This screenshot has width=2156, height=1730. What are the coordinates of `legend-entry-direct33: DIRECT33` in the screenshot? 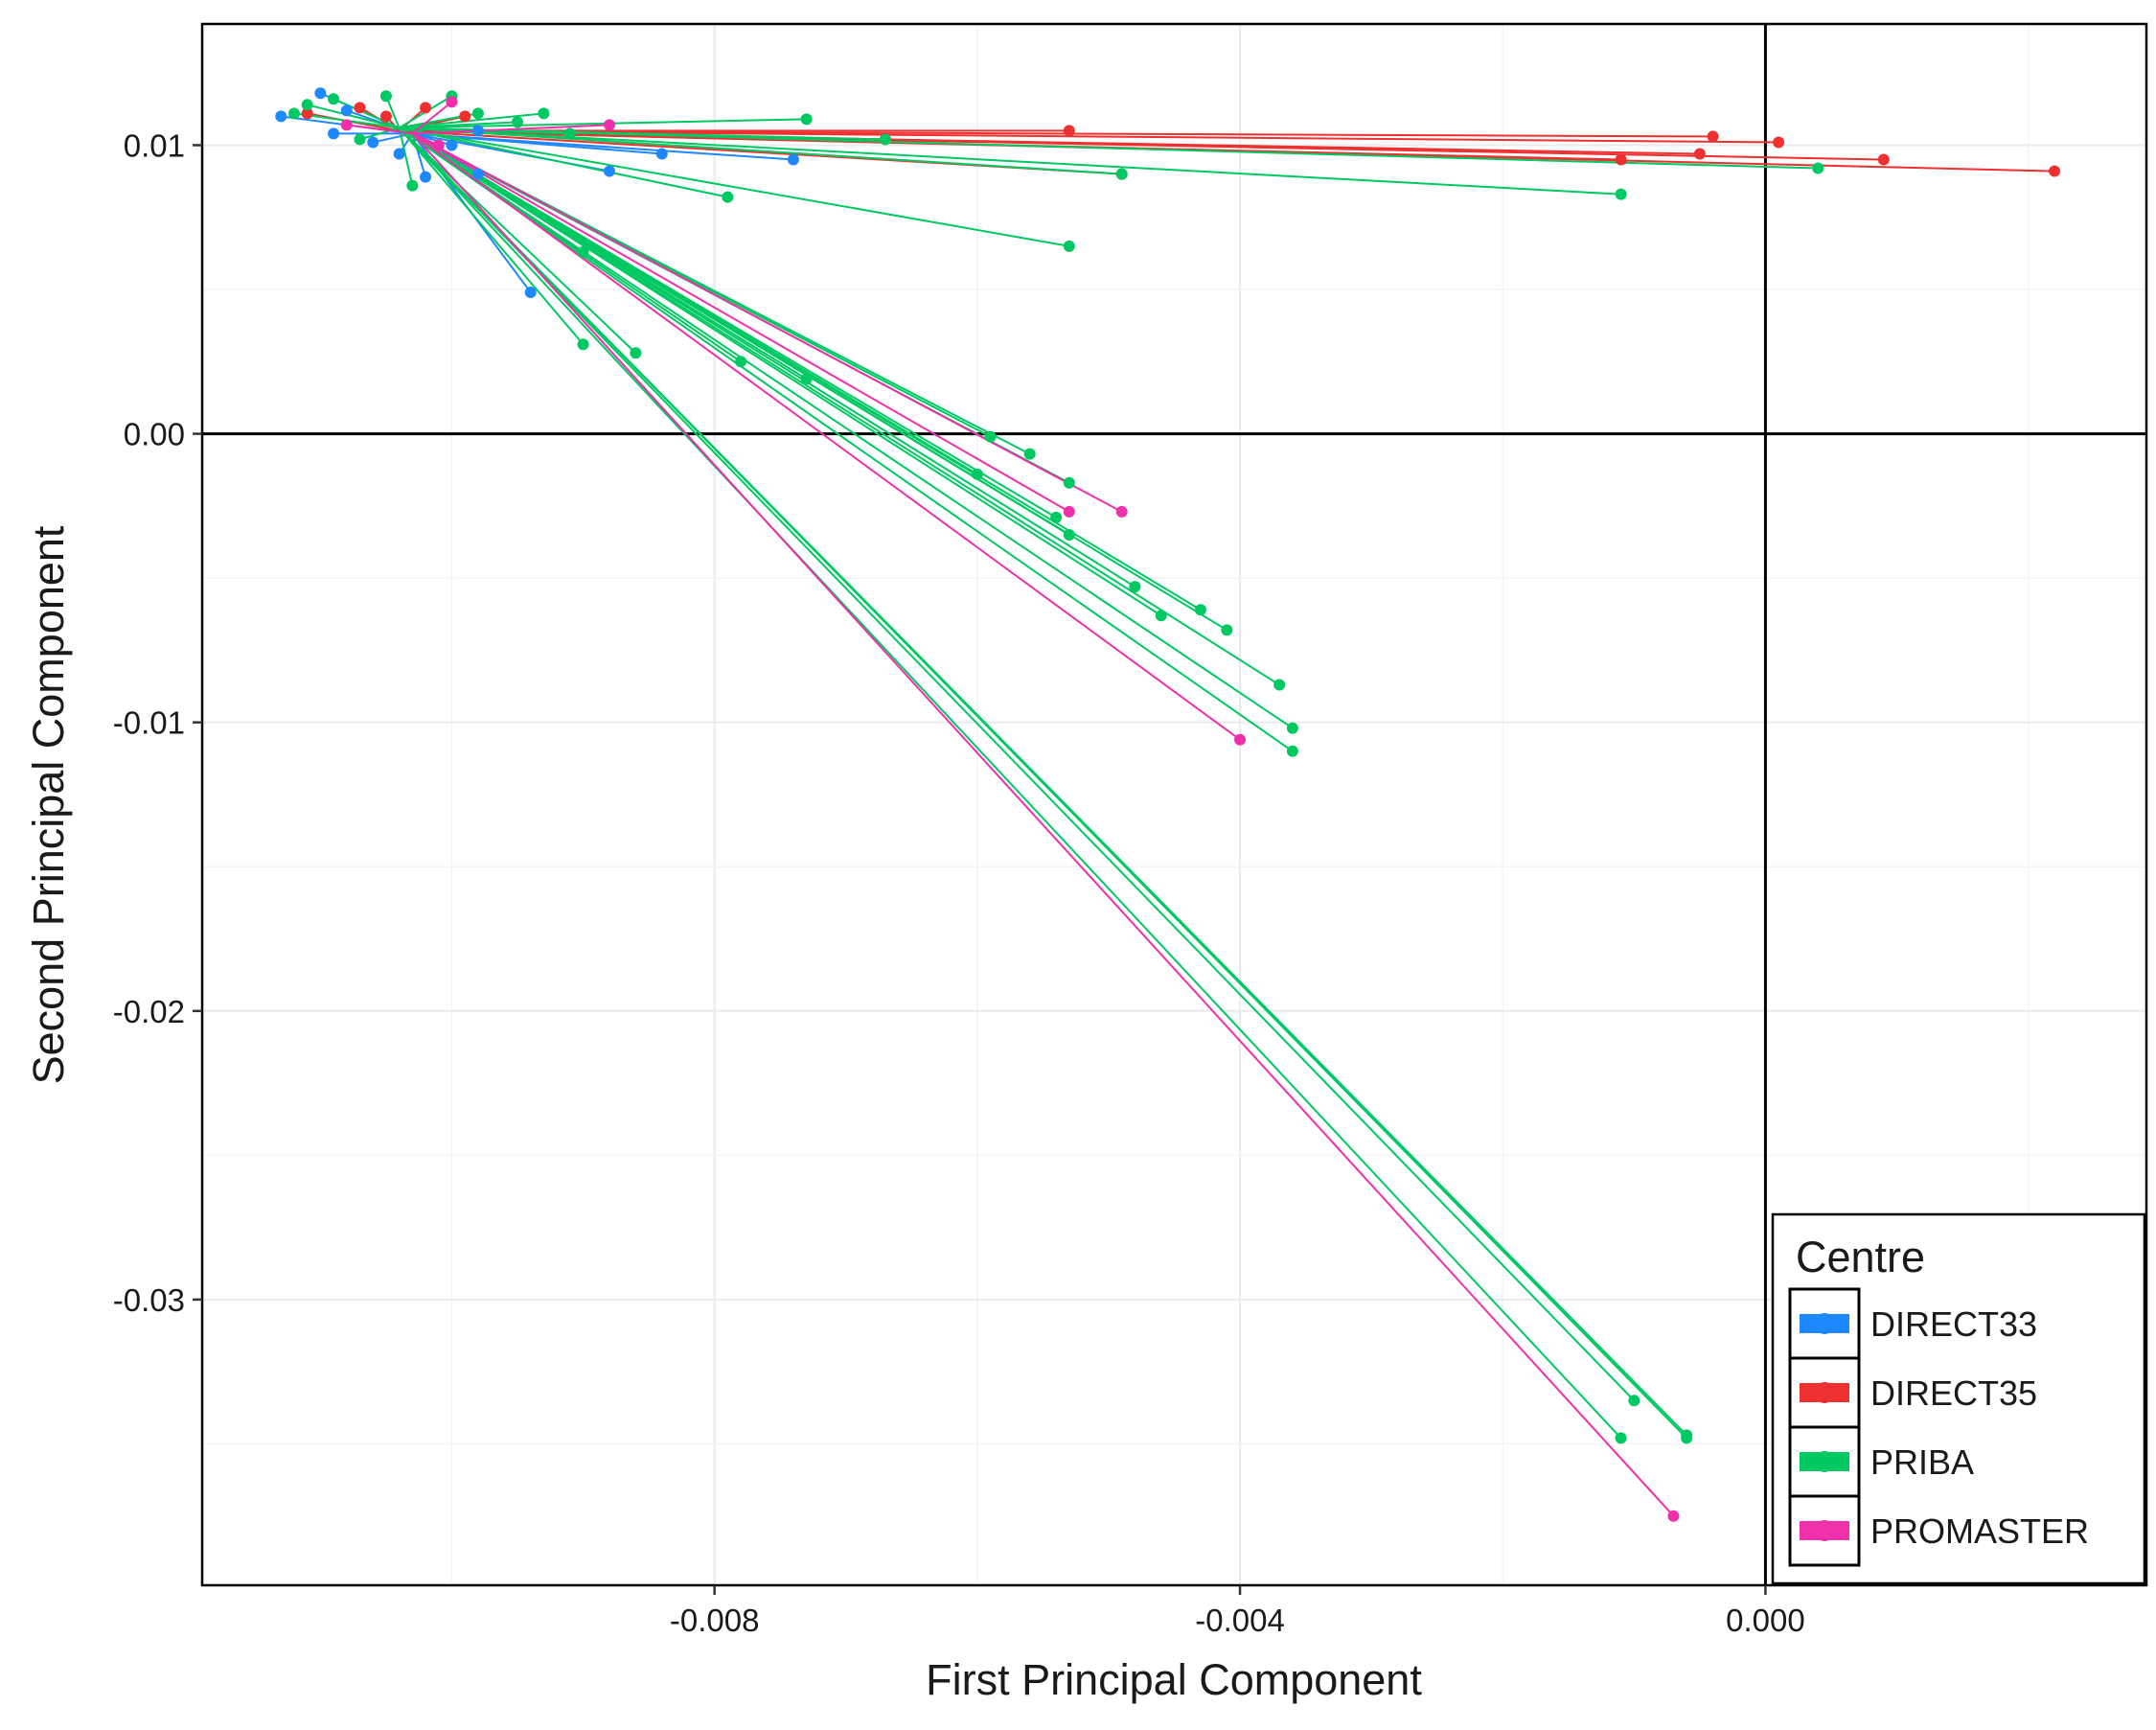 It's located at (1912, 1323).